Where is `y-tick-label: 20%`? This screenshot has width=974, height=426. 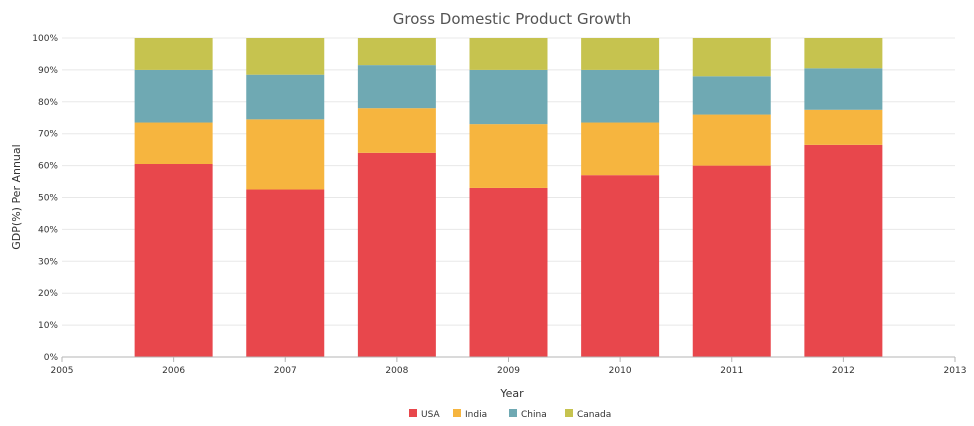 y-tick-label: 20% is located at coordinates (48, 294).